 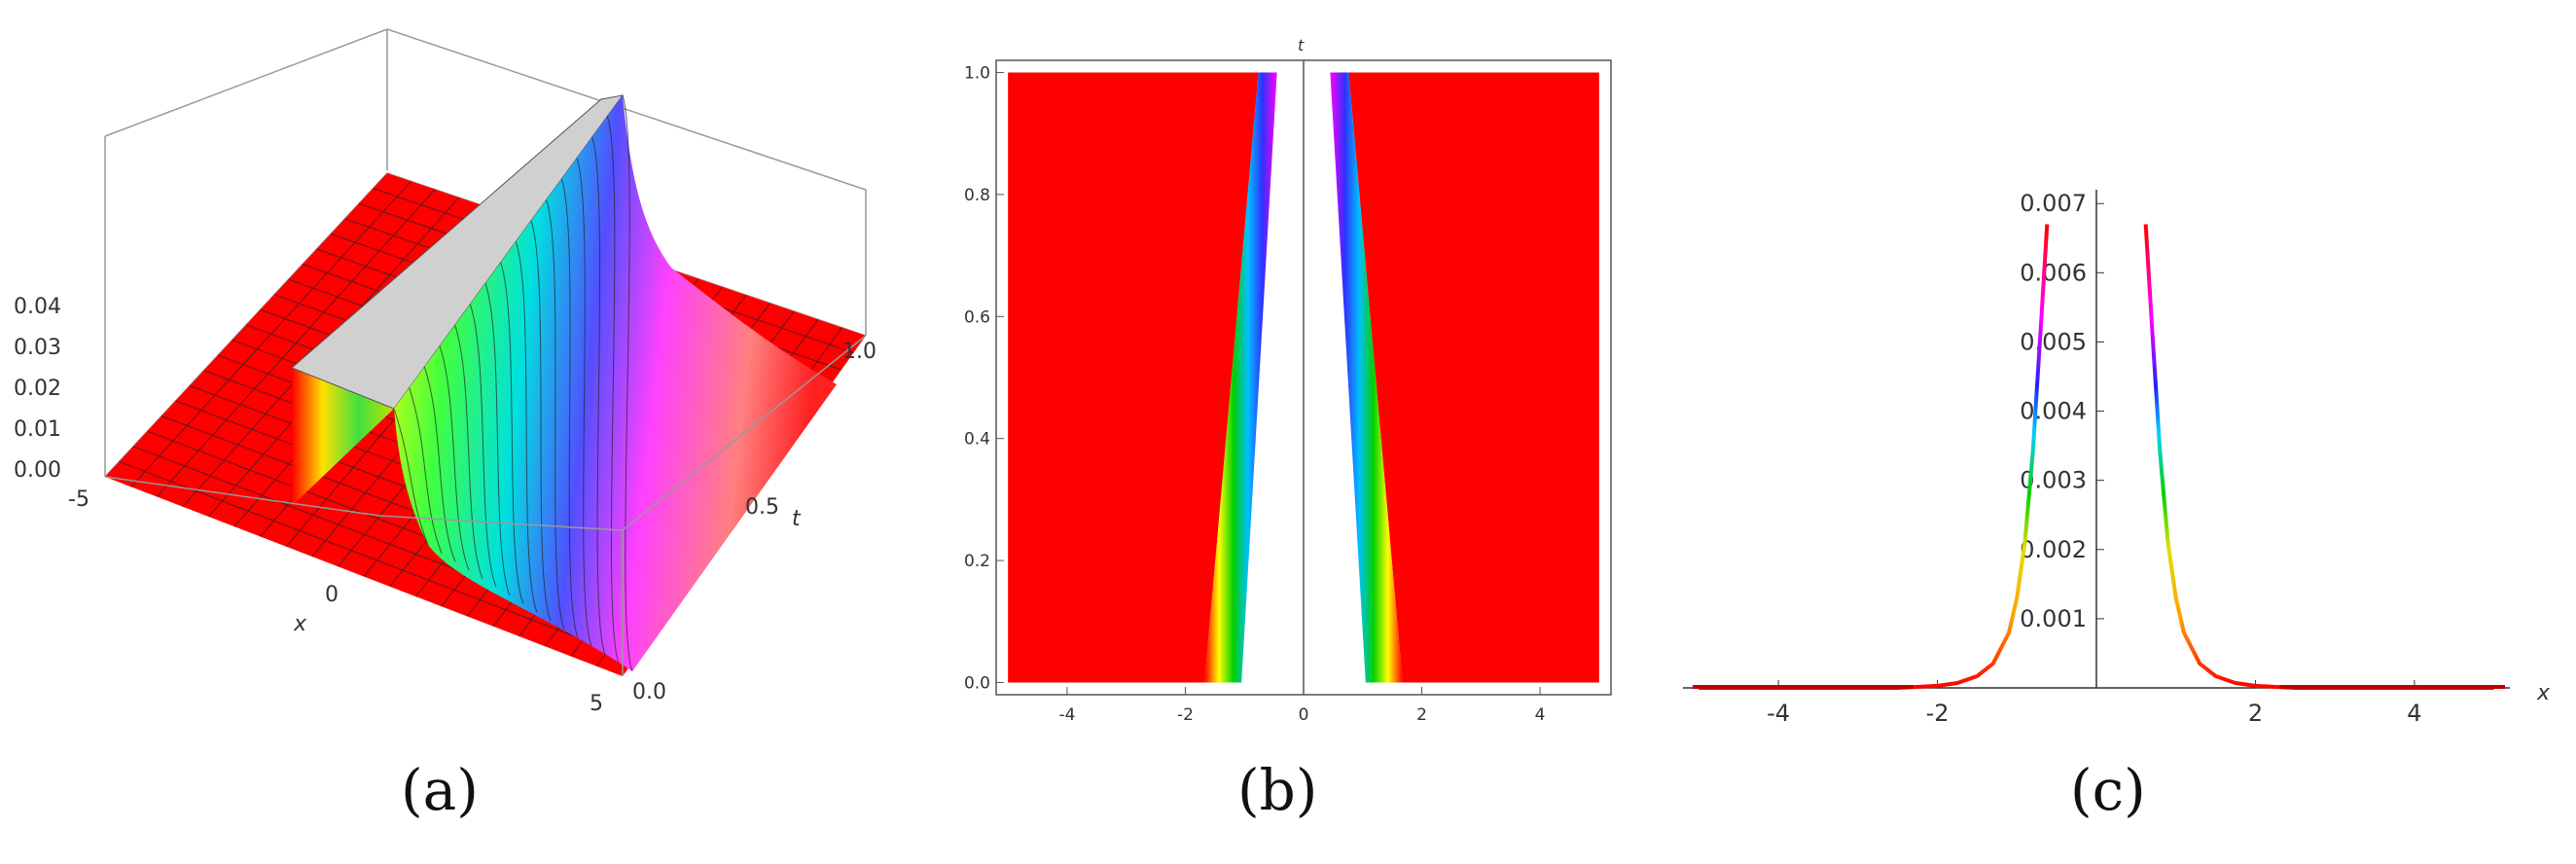 What do you see at coordinates (1240, 377) in the screenshot?
I see `contour-band-left` at bounding box center [1240, 377].